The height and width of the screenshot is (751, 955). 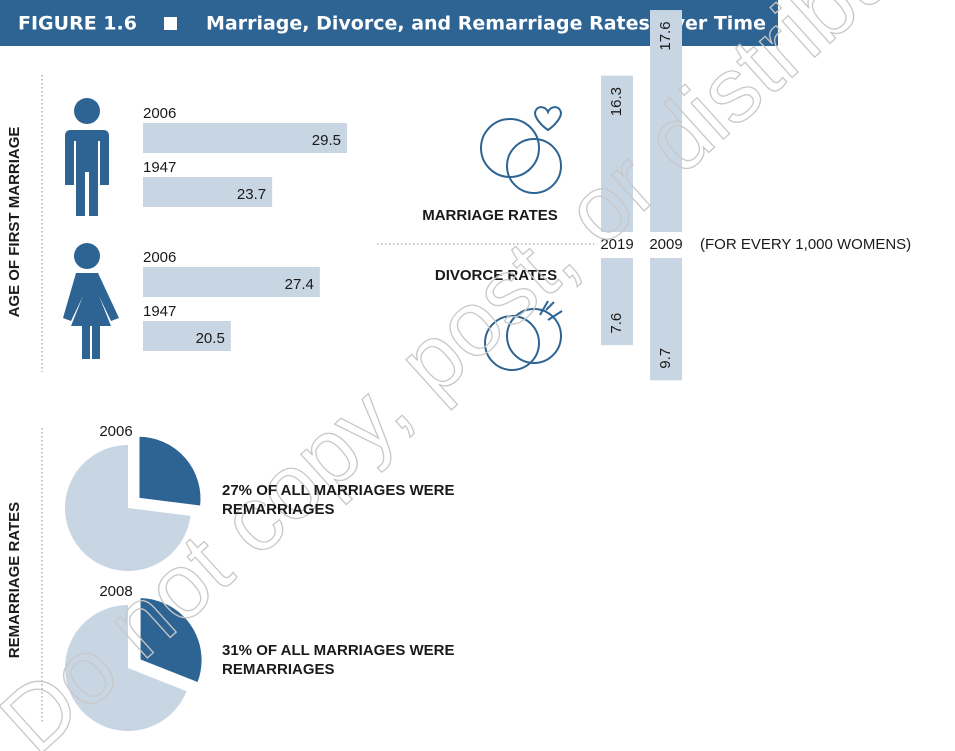 What do you see at coordinates (299, 284) in the screenshot?
I see `value-label: 27.4` at bounding box center [299, 284].